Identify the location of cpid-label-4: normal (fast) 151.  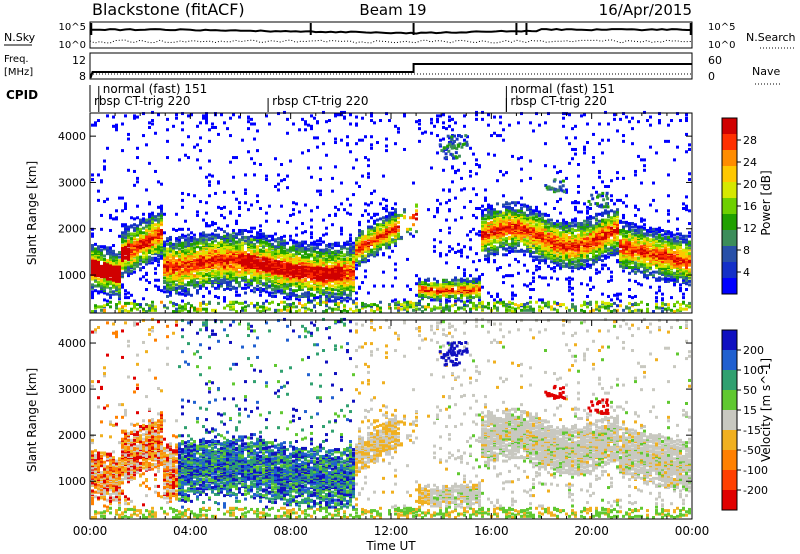
(562, 89).